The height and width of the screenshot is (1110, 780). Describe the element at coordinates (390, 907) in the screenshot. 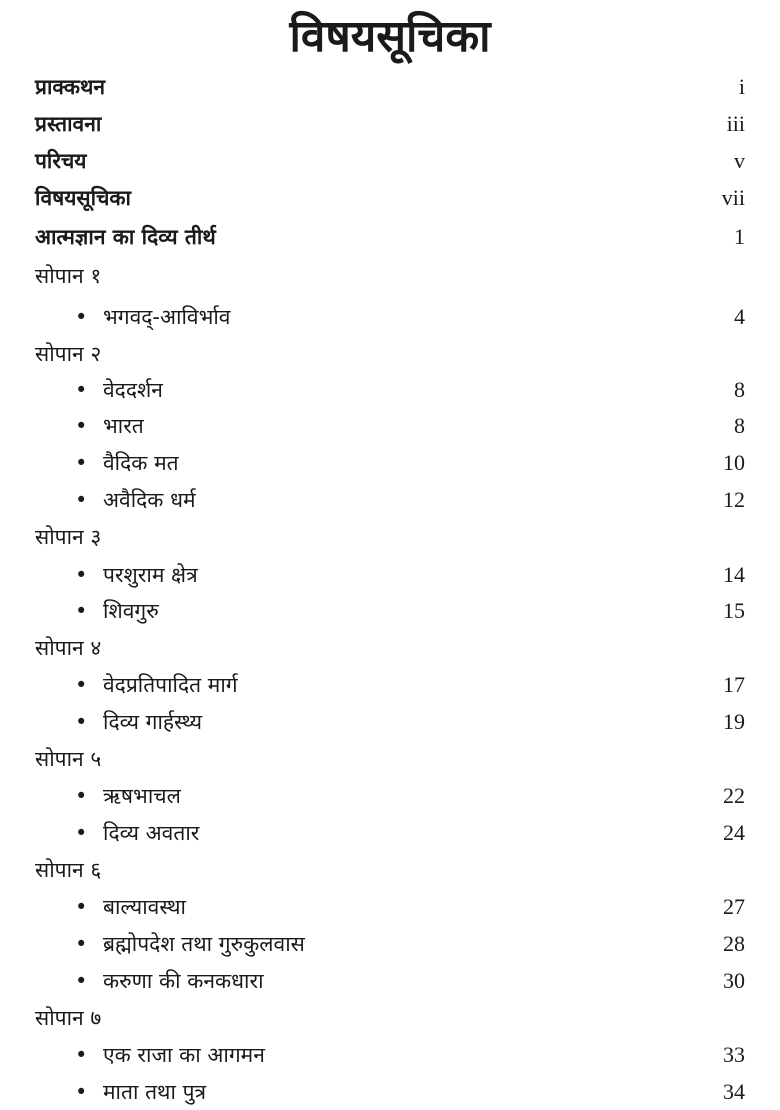

I see `toc-subentry: • बाल्यावस्था 27` at that location.